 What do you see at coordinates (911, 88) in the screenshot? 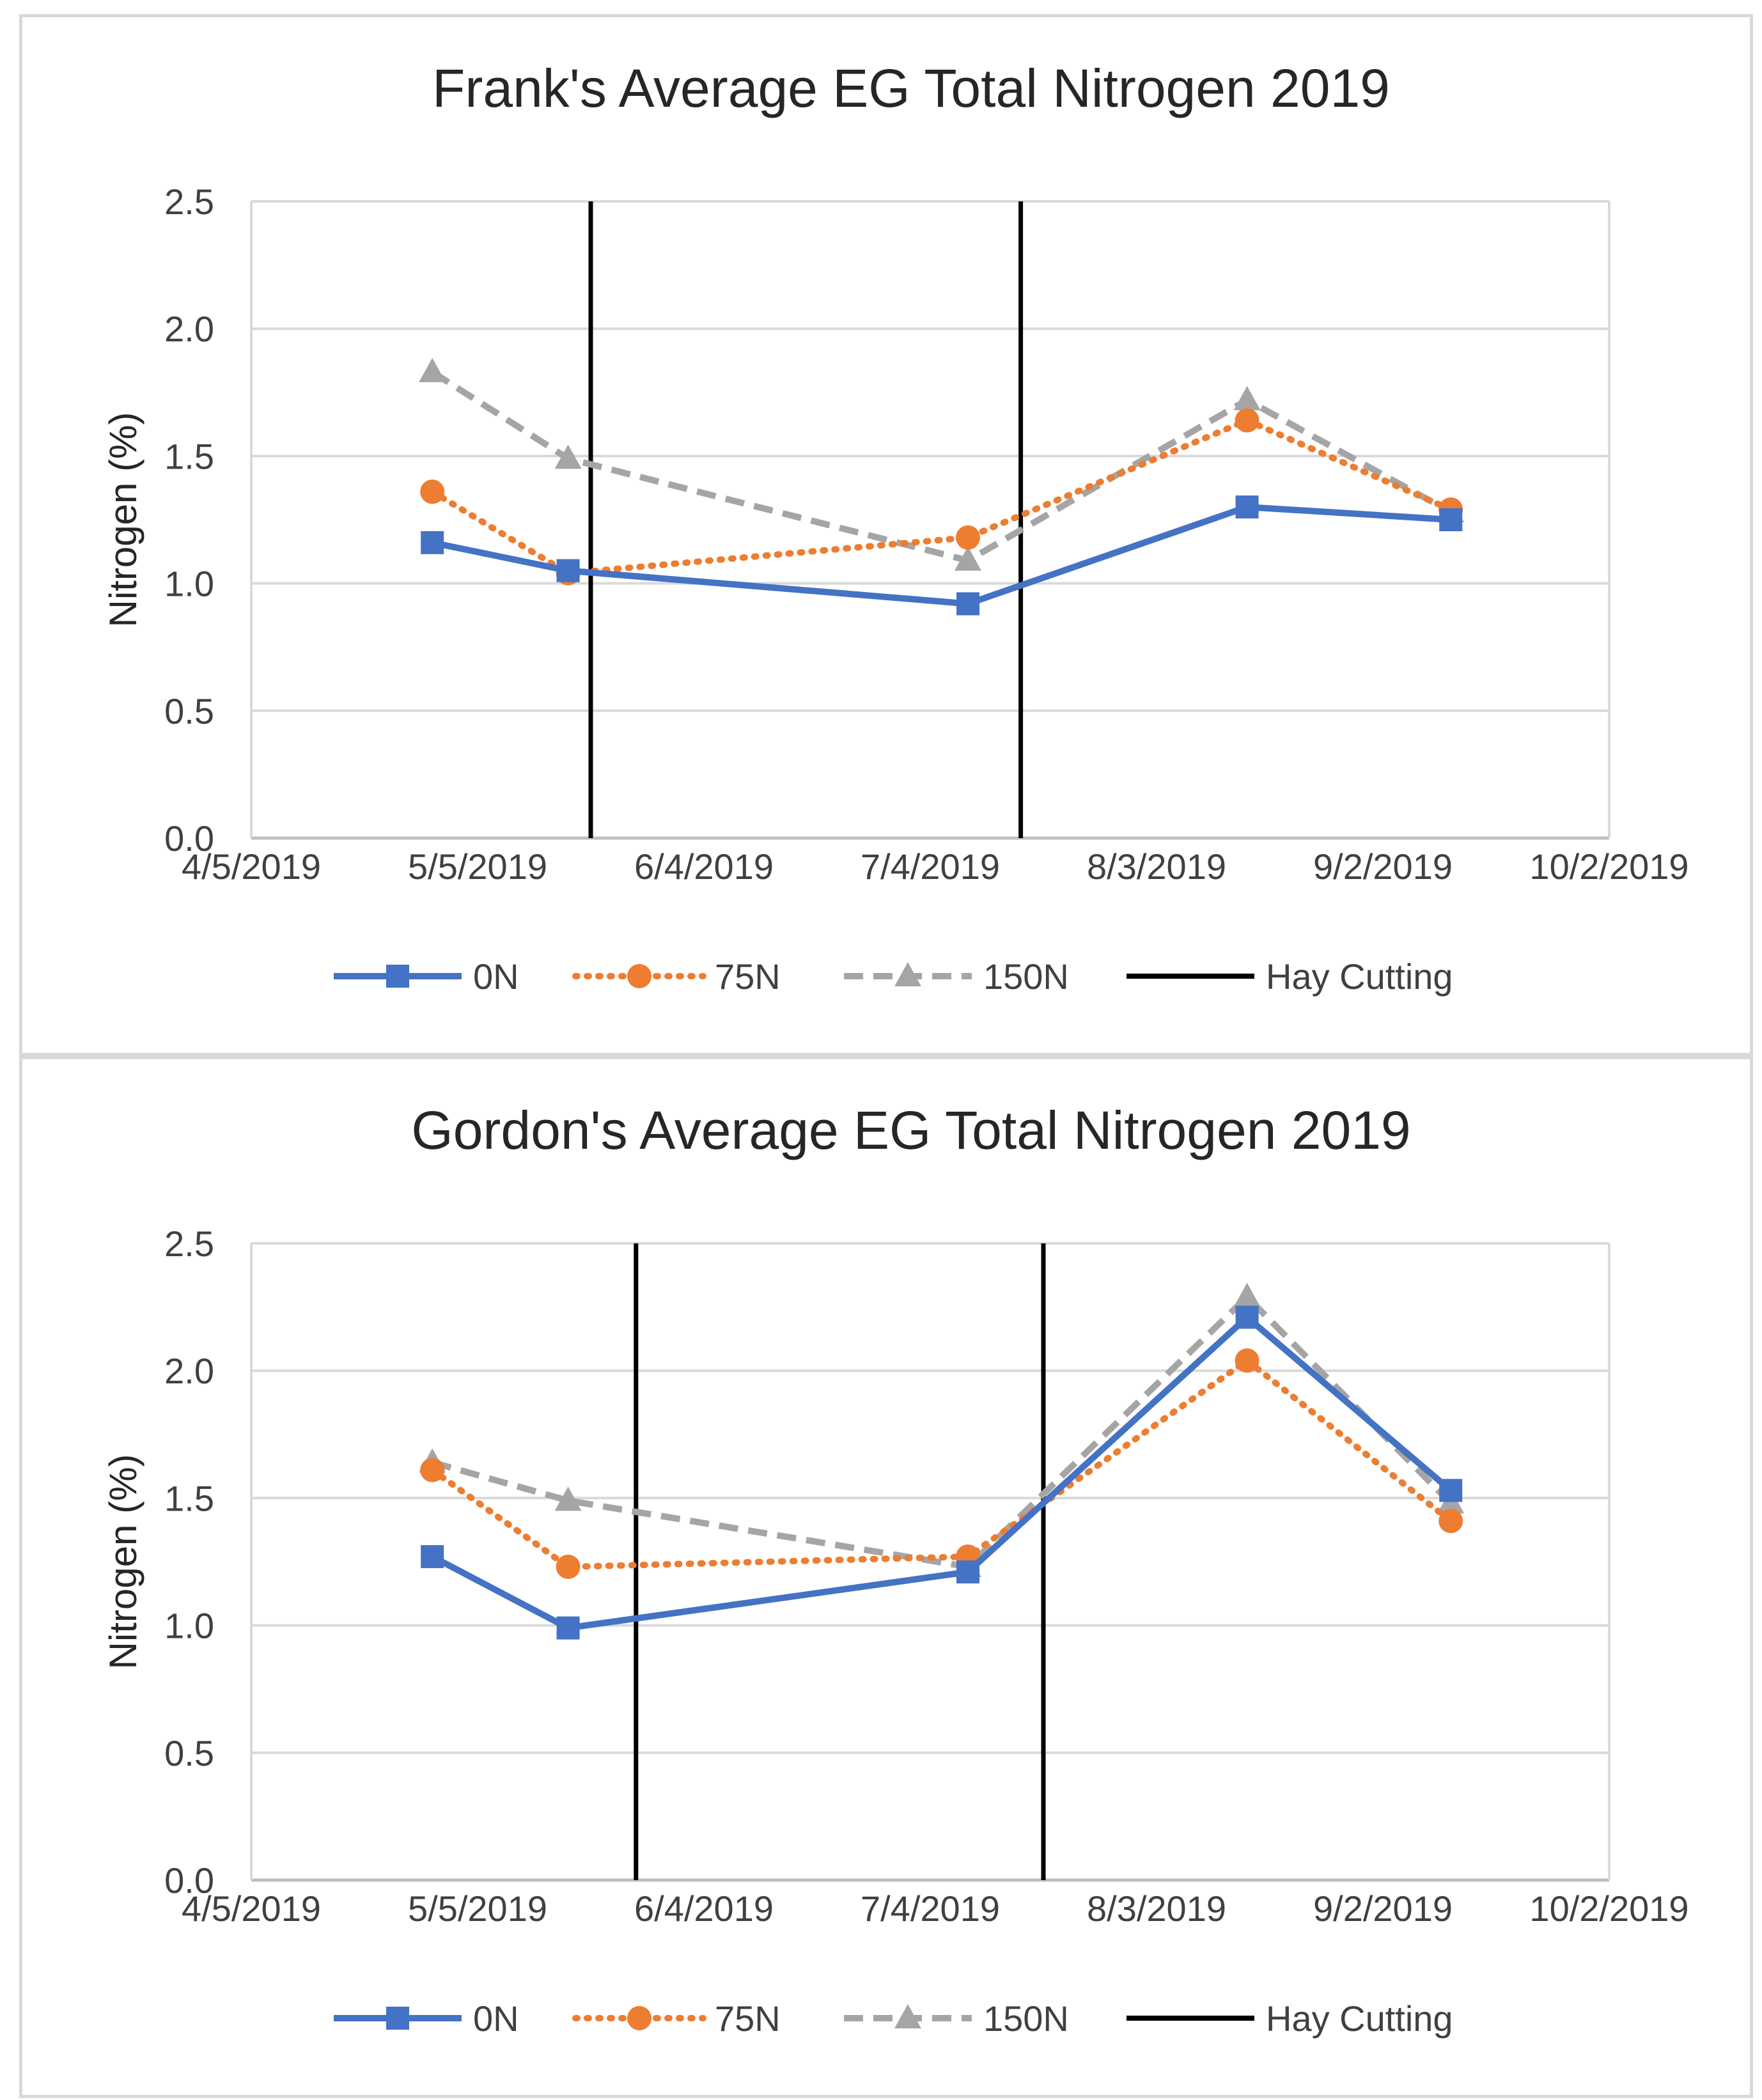
I see `chart-title: Frank's Average EG Total Nitrogen 2019` at bounding box center [911, 88].